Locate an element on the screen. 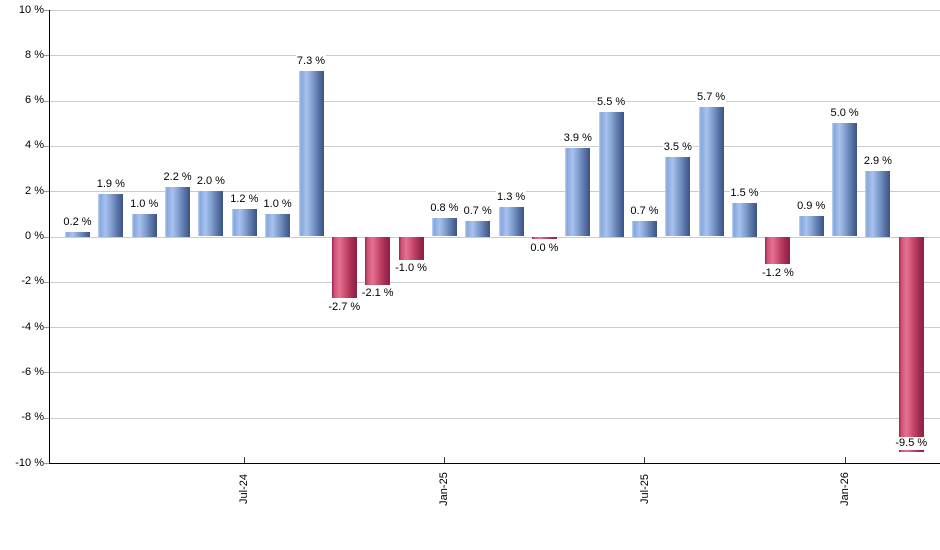 This screenshot has width=940, height=550. bar-value-label: 3.9 % is located at coordinates (577, 139).